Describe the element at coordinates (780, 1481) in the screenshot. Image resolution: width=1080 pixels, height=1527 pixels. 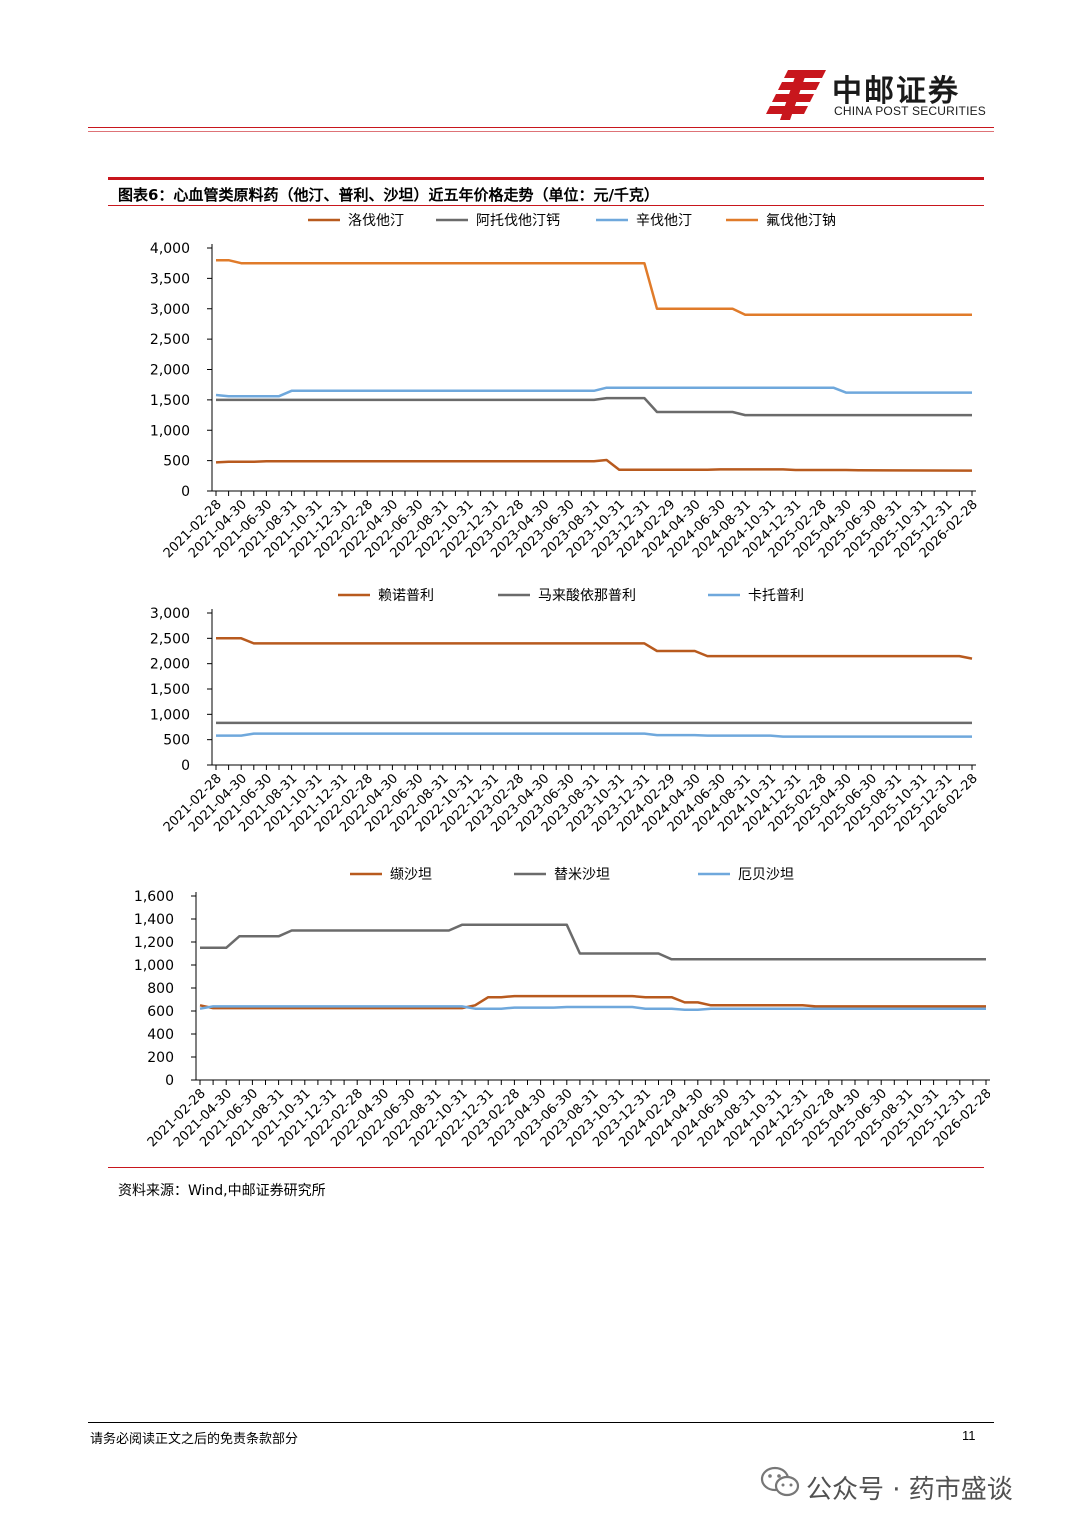
I see `wechat-icon` at that location.